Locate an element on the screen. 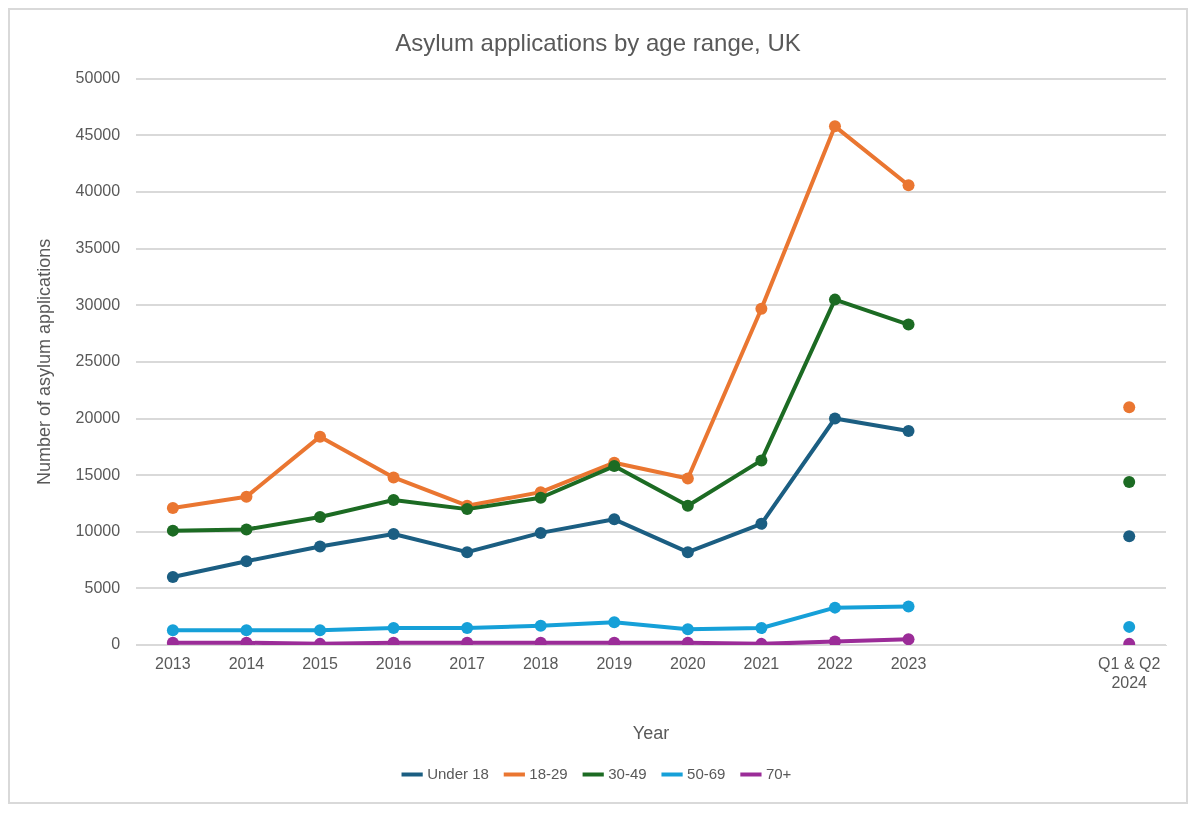 This screenshot has height=816, width=1200. x-tick-label: 2014 is located at coordinates (246, 664).